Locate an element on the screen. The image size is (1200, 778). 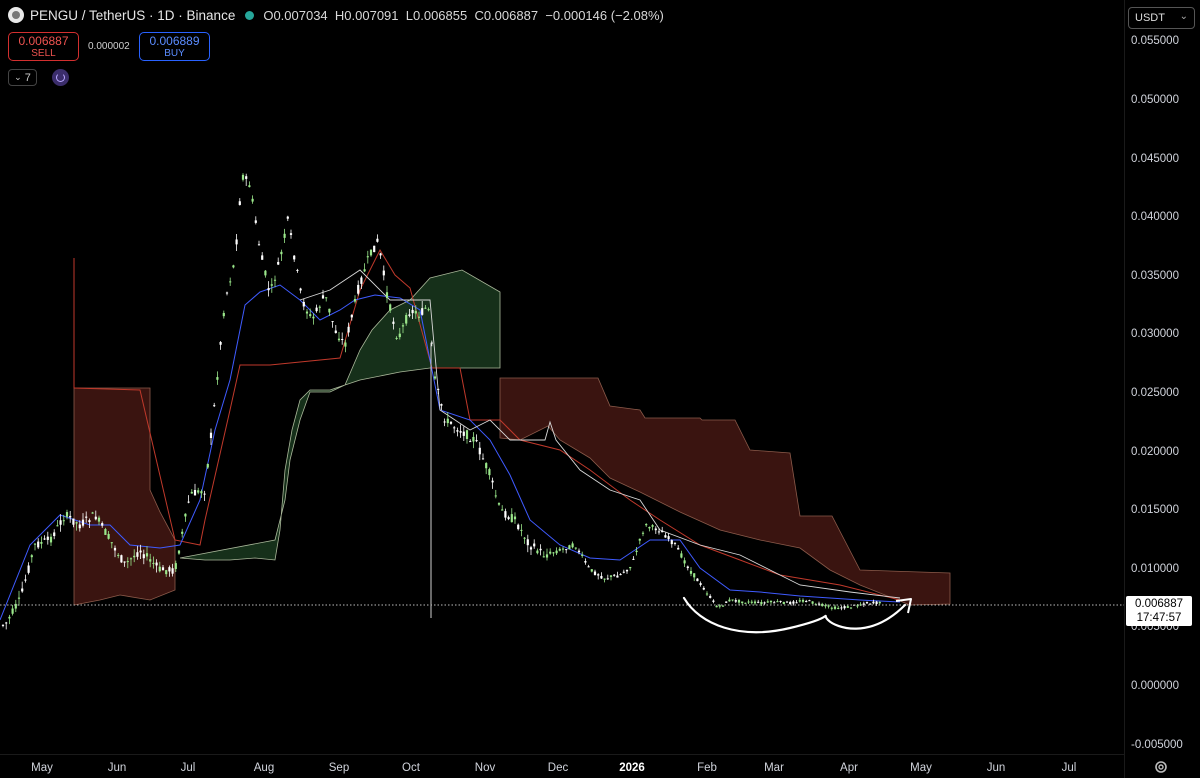
sync-icon is located at coordinates (60, 77).